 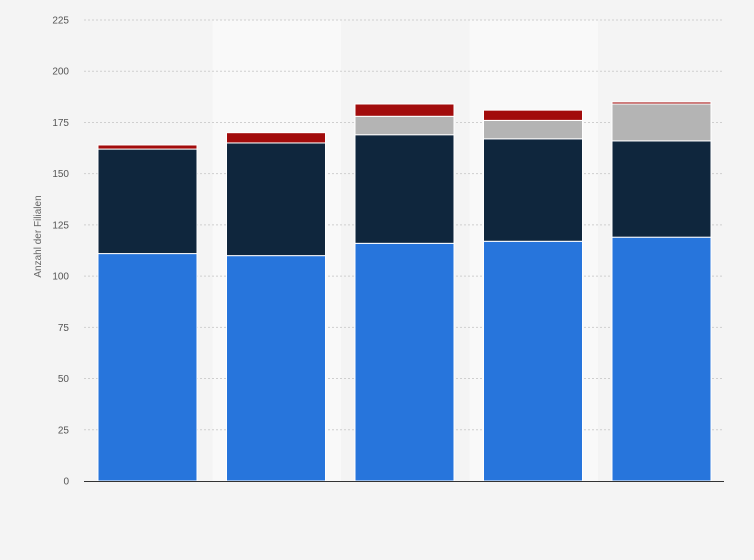 I want to click on y-tick-label: 0, so click(x=66, y=482).